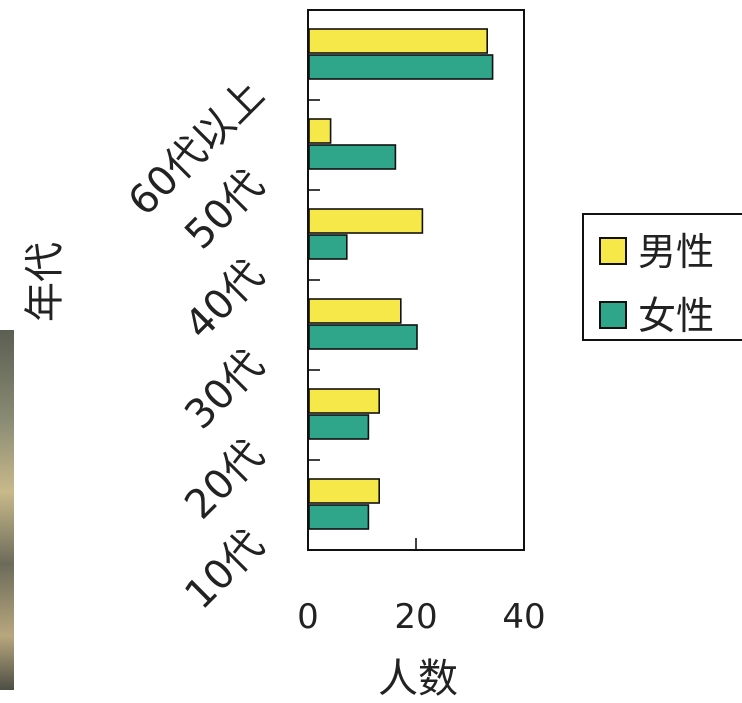 The image size is (742, 703). Describe the element at coordinates (613, 251) in the screenshot. I see `legend-swatch-male` at that location.